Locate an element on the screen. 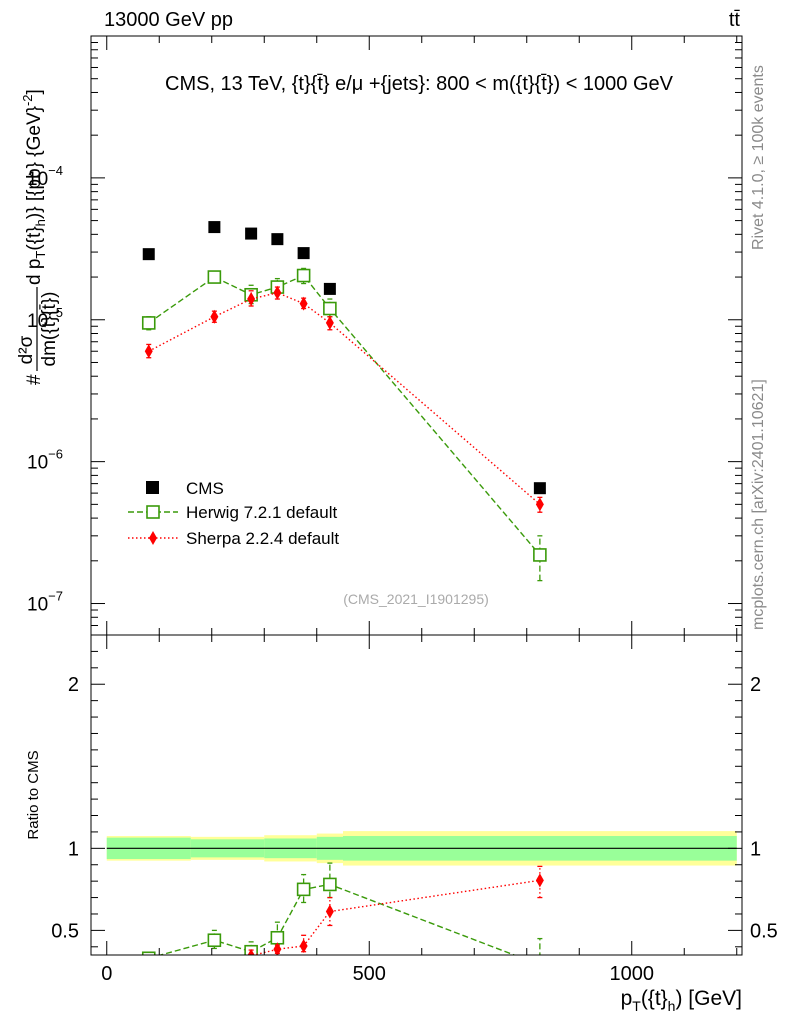  legend-cms-marker is located at coordinates (152, 487).